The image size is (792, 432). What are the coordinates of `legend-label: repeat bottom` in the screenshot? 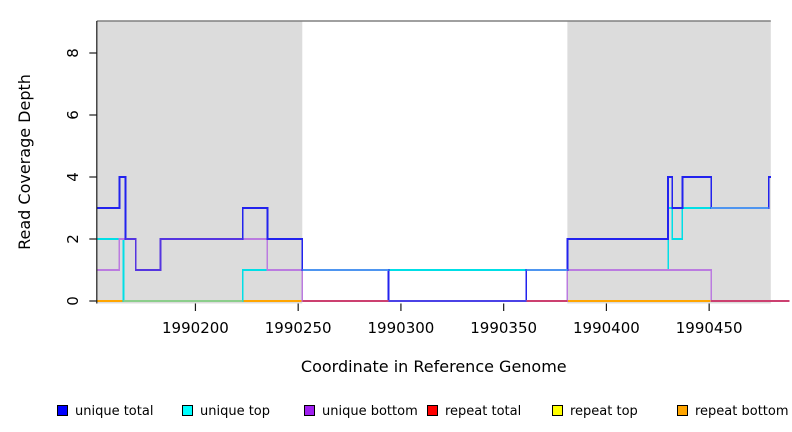 It's located at (742, 411).